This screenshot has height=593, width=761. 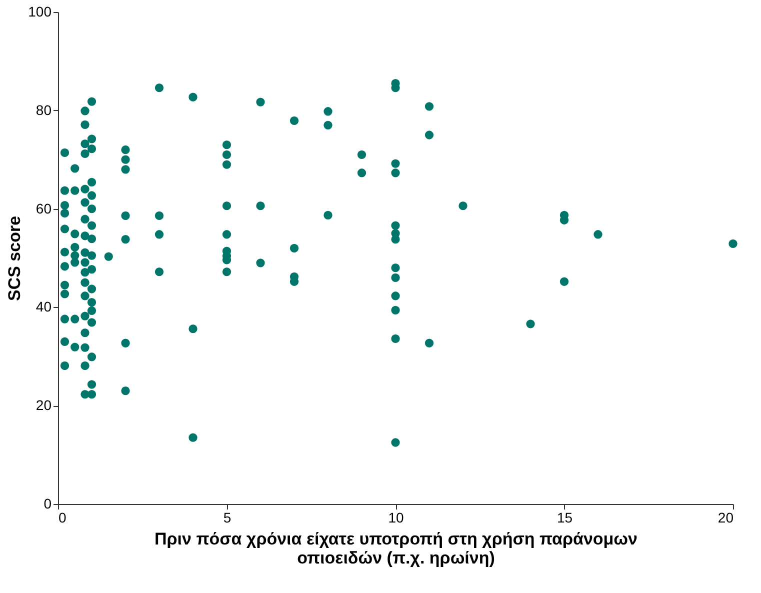 What do you see at coordinates (726, 518) in the screenshot?
I see `x-tick-label: 20` at bounding box center [726, 518].